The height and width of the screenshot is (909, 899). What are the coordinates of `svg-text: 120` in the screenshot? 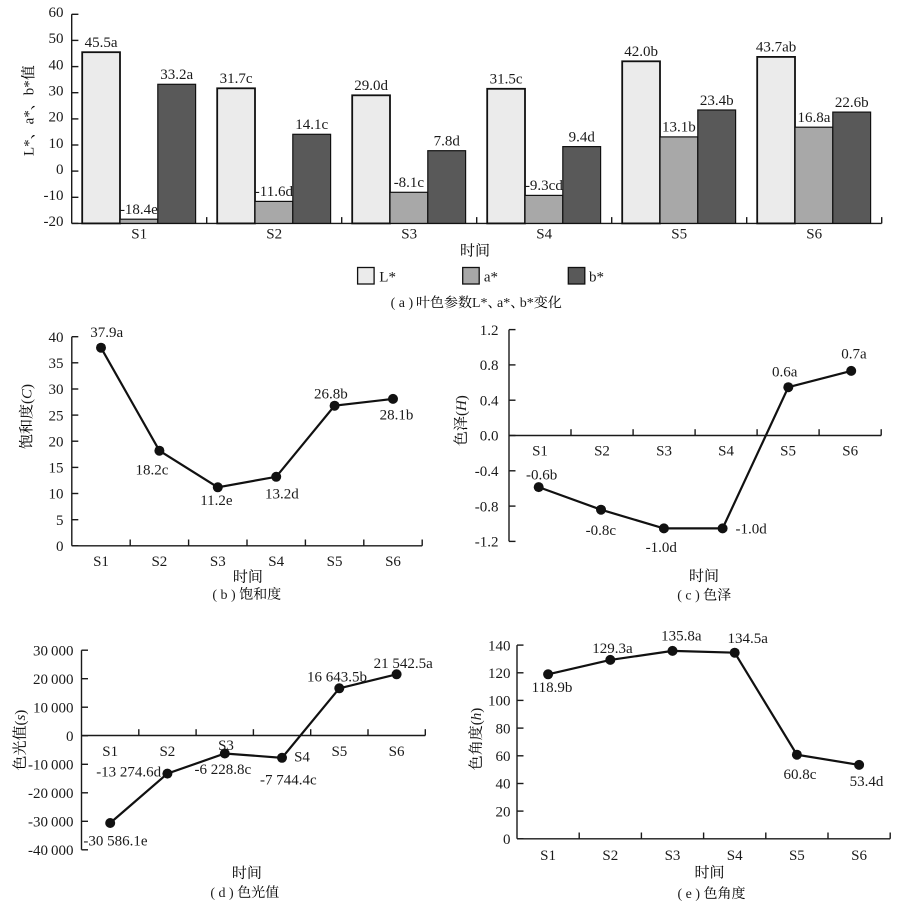 It's located at (499, 674).